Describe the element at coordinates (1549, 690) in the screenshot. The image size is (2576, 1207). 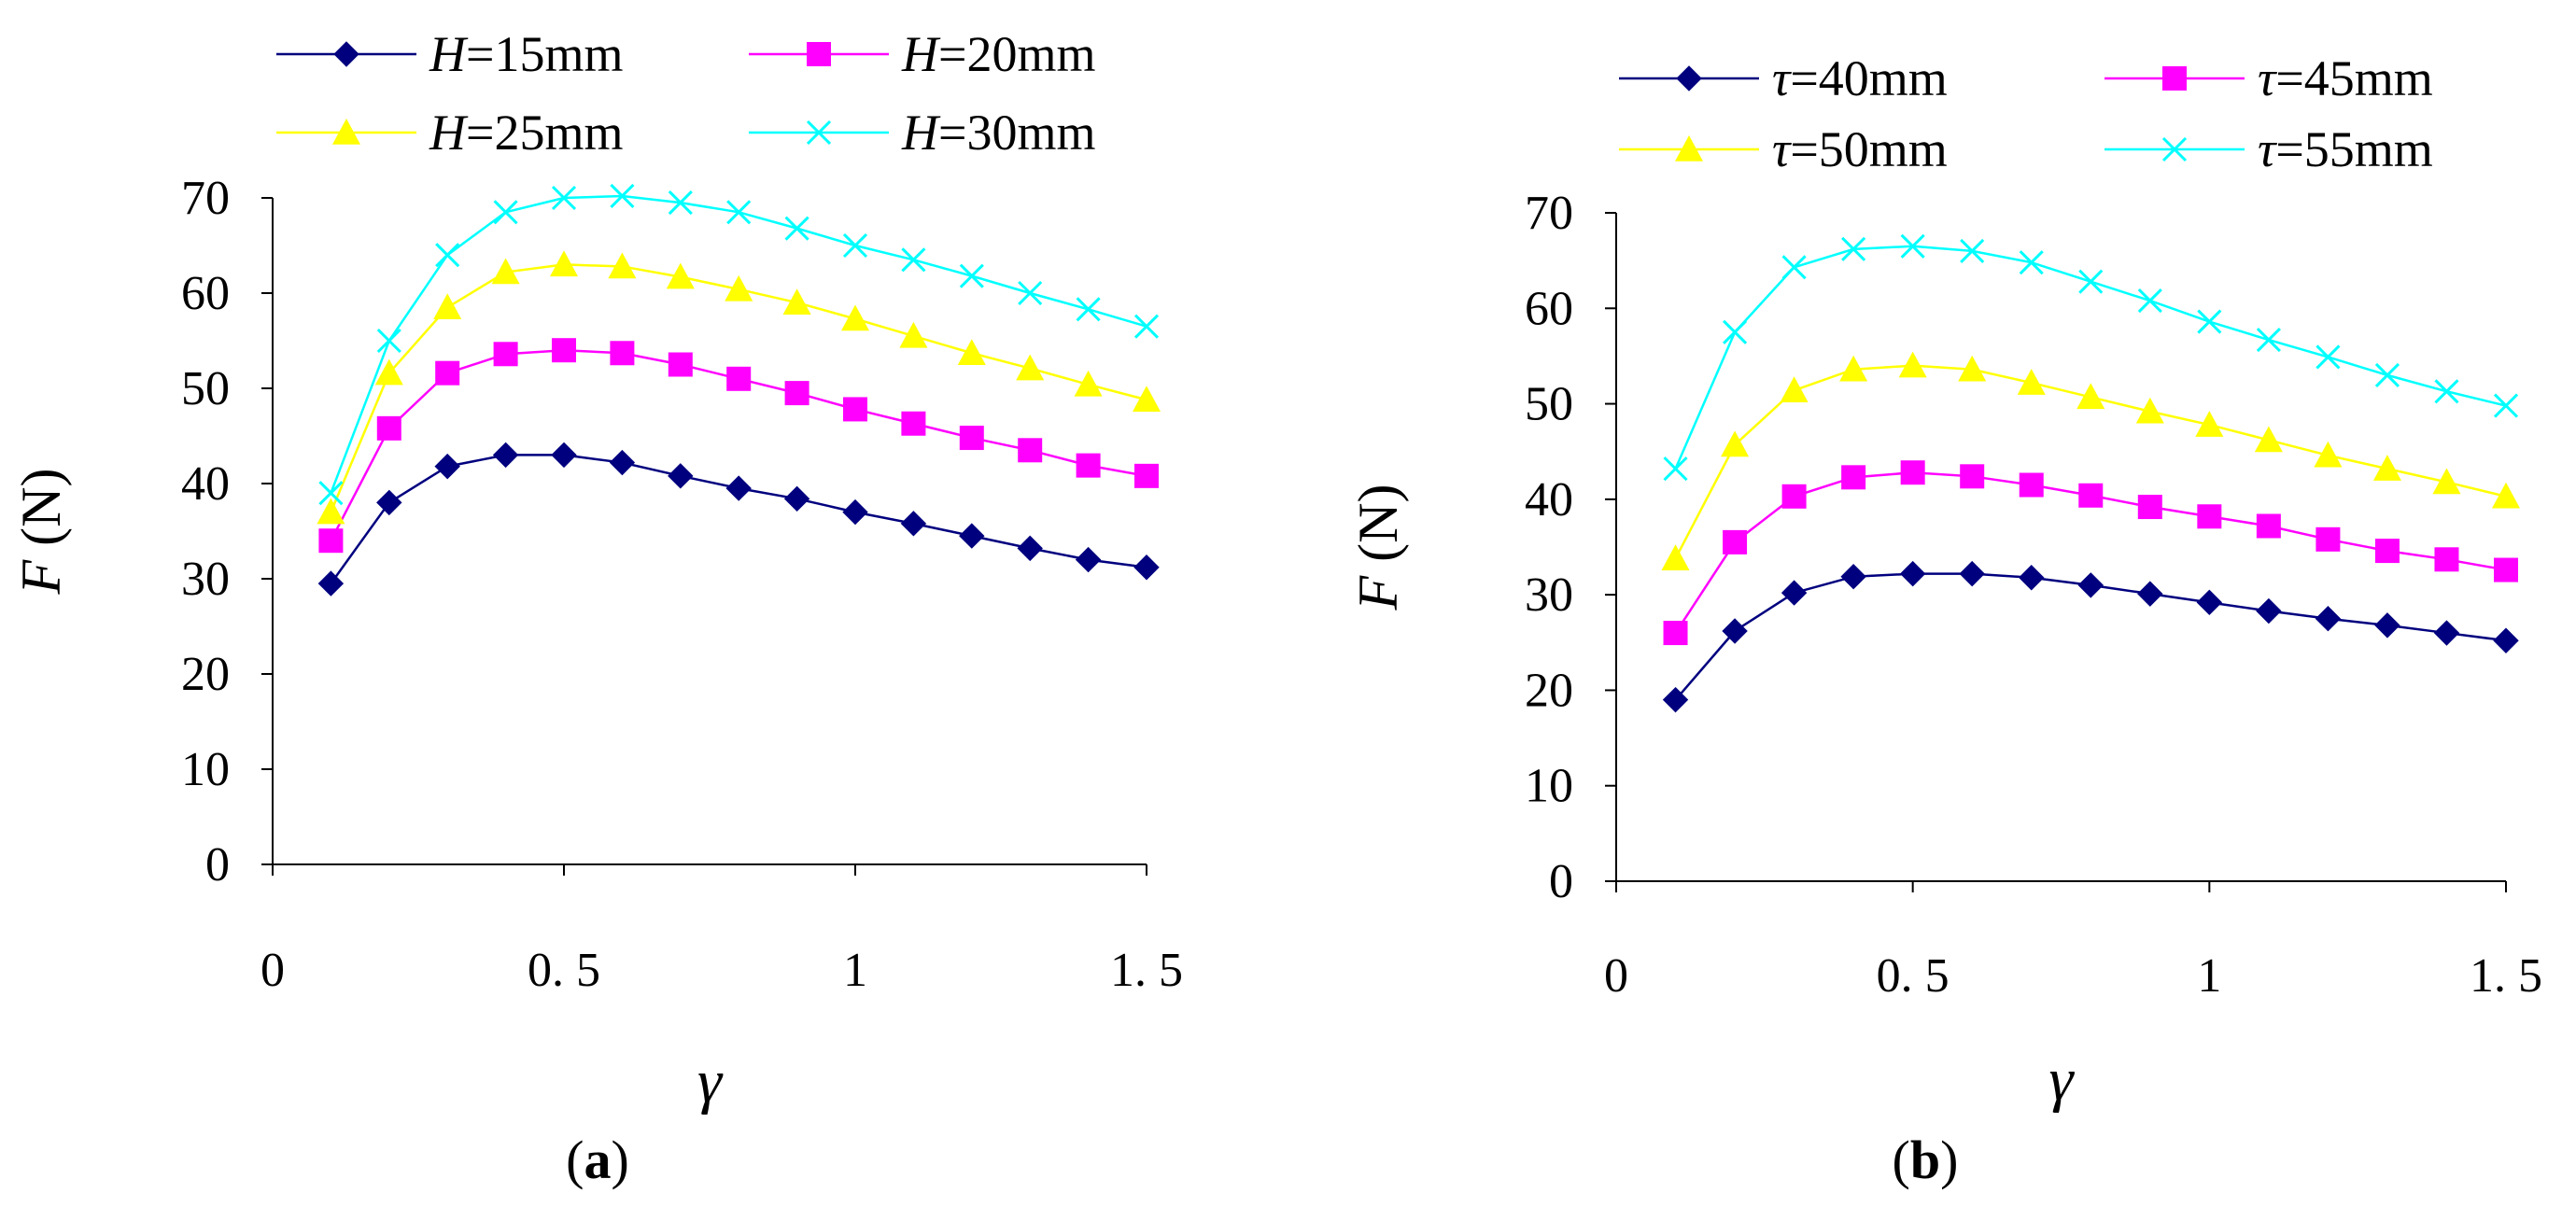
I see `y-tick-label: 20` at that location.